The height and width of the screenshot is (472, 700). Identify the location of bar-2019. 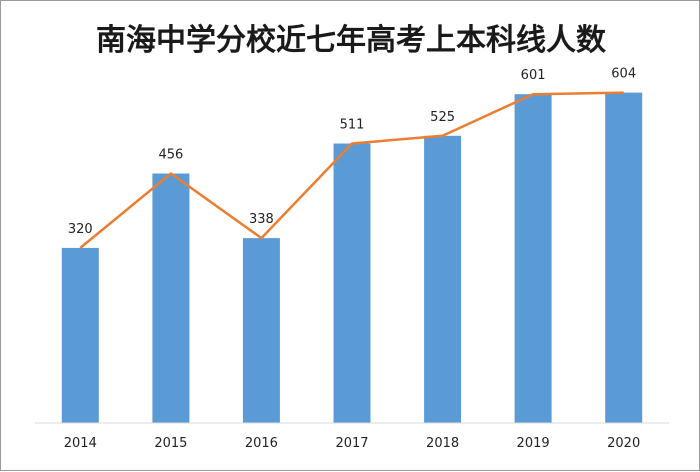
(533, 258).